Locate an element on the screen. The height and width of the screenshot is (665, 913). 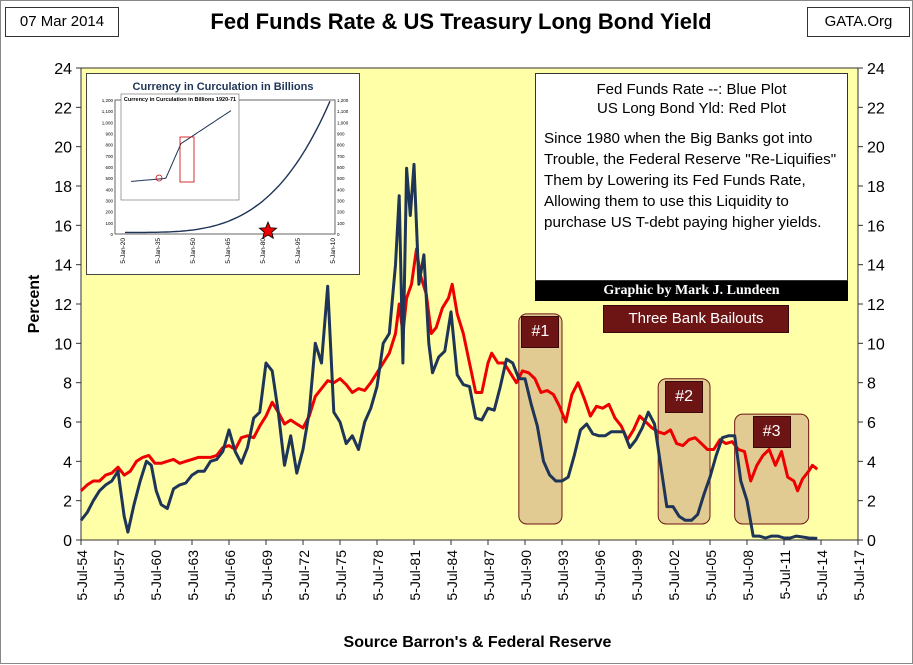
inset-y-tick-right: 900 is located at coordinates (341, 134).